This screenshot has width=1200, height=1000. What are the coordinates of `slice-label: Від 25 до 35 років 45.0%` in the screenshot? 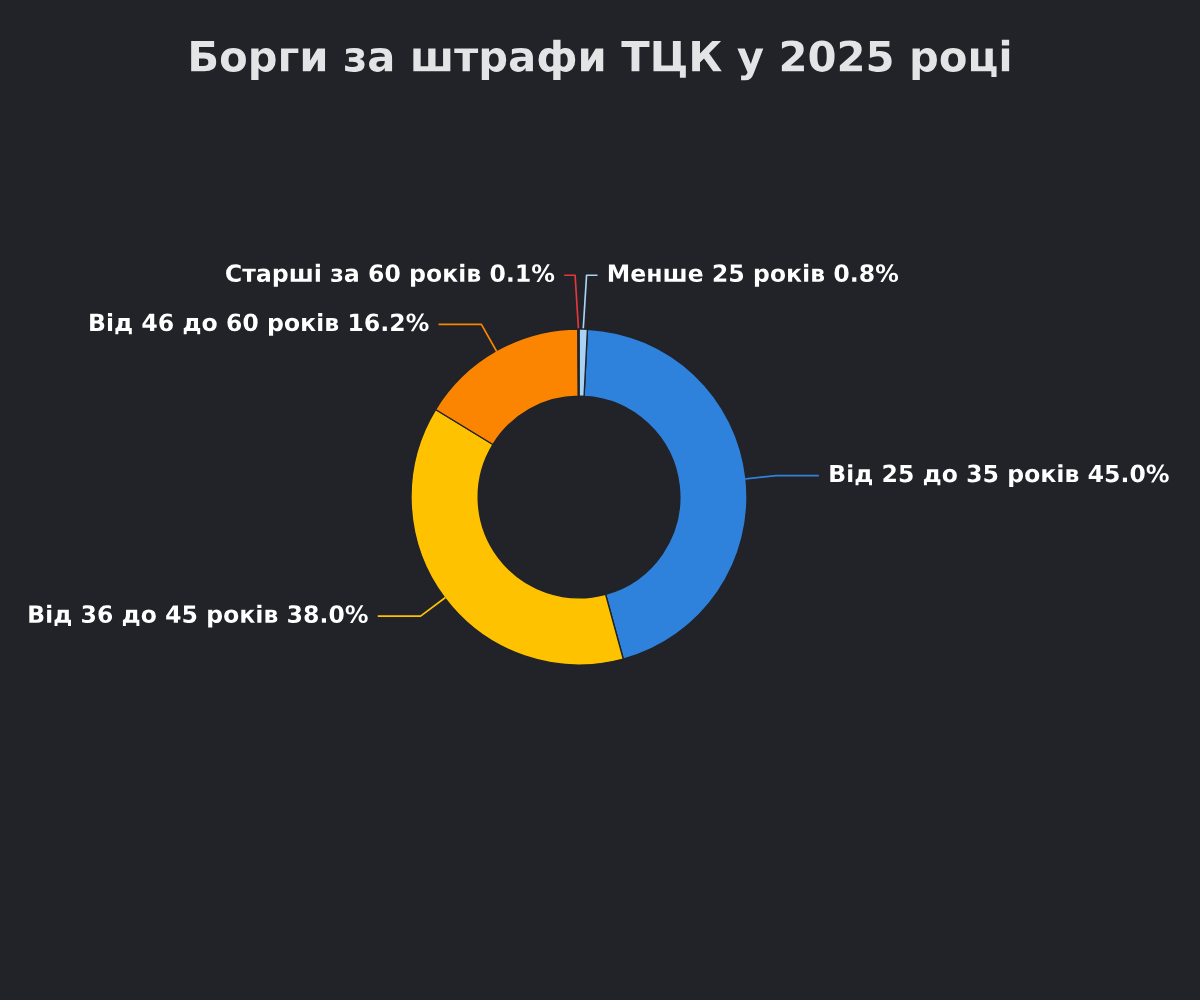 It's located at (999, 475).